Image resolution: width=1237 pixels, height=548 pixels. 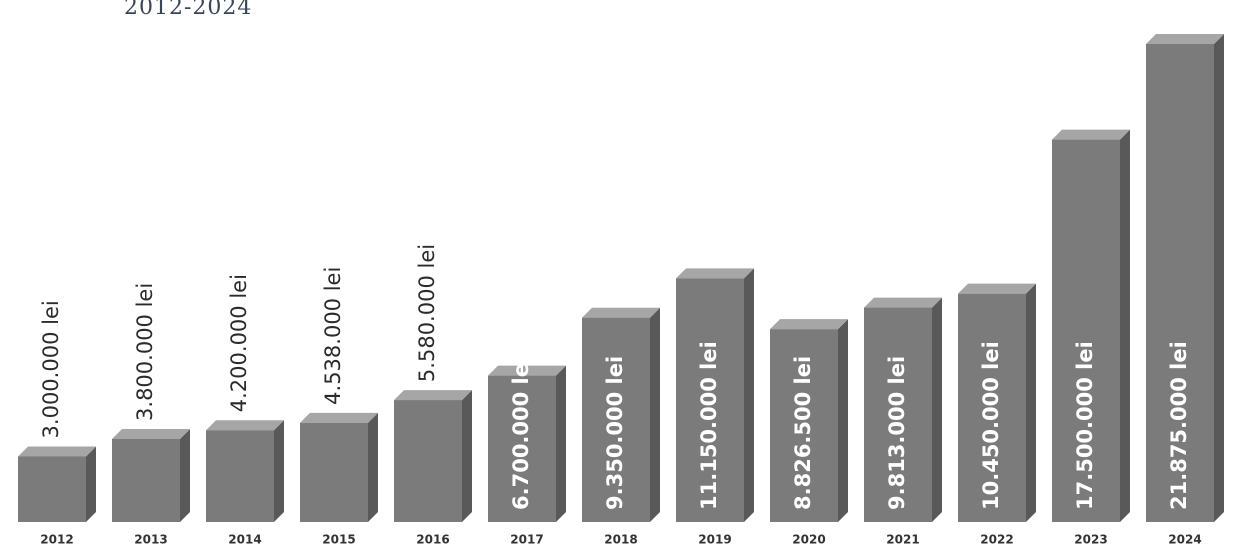 What do you see at coordinates (333, 336) in the screenshot?
I see `value-label: 4.538.000 lei` at bounding box center [333, 336].